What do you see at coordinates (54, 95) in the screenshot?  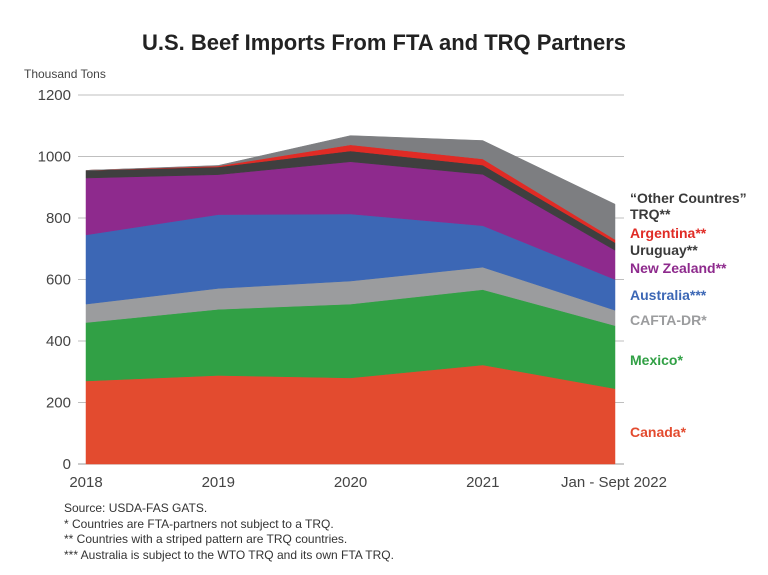 I see `y-tick-label: 1200` at bounding box center [54, 95].